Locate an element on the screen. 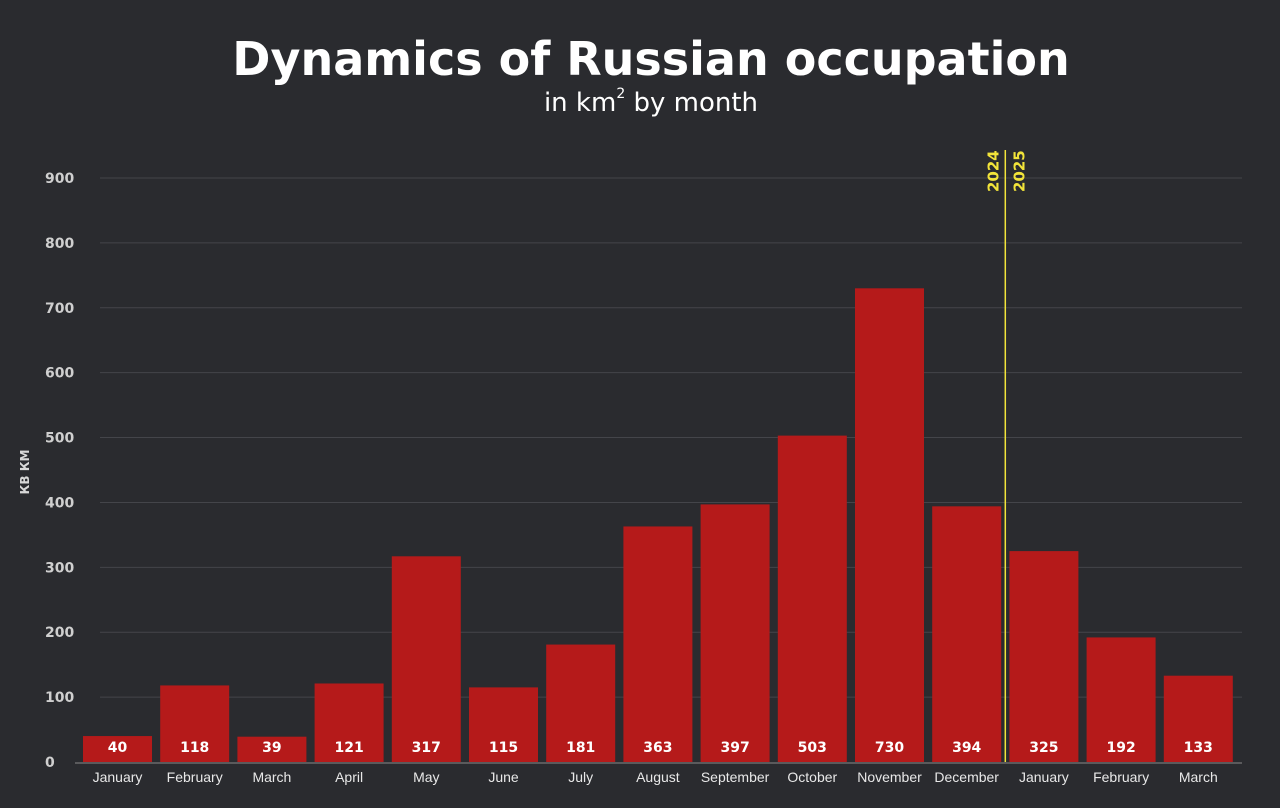 The image size is (1280, 808). subtitle-suffix: by month is located at coordinates (692, 103).